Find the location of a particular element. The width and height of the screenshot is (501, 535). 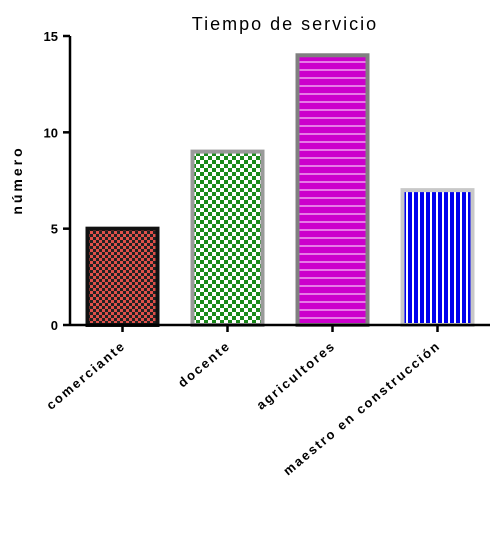

y-tick-label: 0 is located at coordinates (54, 325).